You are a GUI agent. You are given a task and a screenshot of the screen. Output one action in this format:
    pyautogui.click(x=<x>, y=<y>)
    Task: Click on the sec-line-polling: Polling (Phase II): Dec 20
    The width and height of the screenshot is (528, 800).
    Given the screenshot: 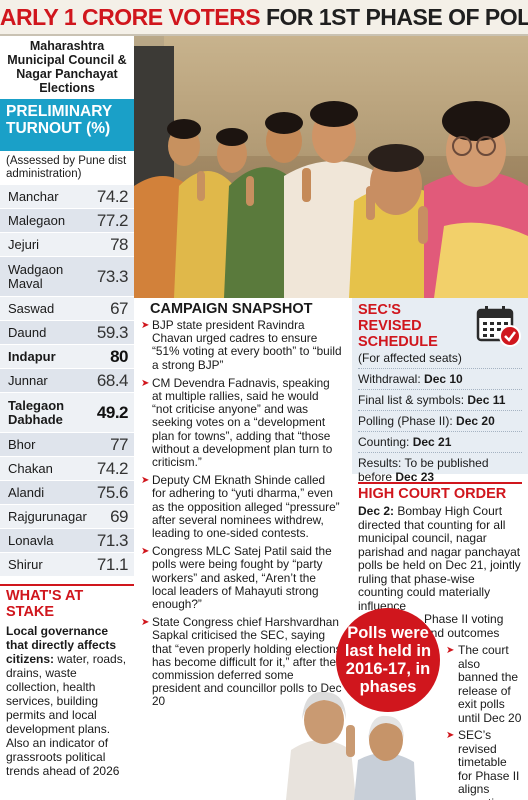 What is the action you would take?
    pyautogui.click(x=440, y=420)
    